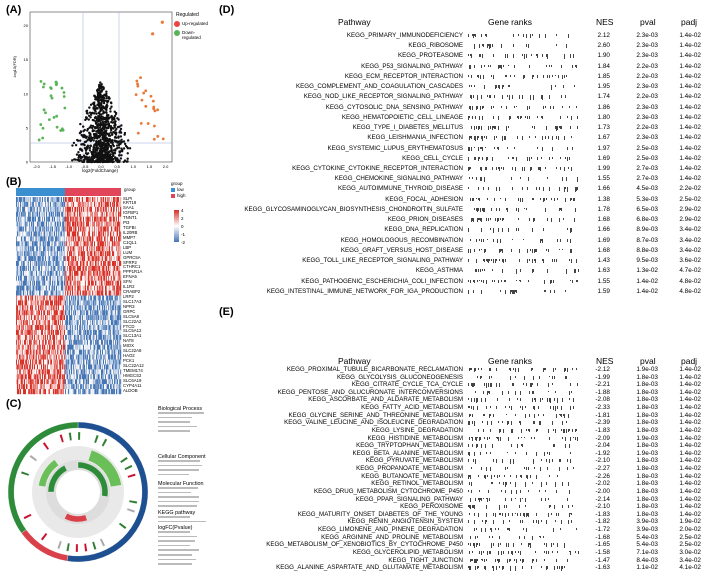 This screenshot has height=585, width=709. What do you see at coordinates (26, 59) in the screenshot?
I see `volcano-ytick-label: 15` at bounding box center [26, 59].